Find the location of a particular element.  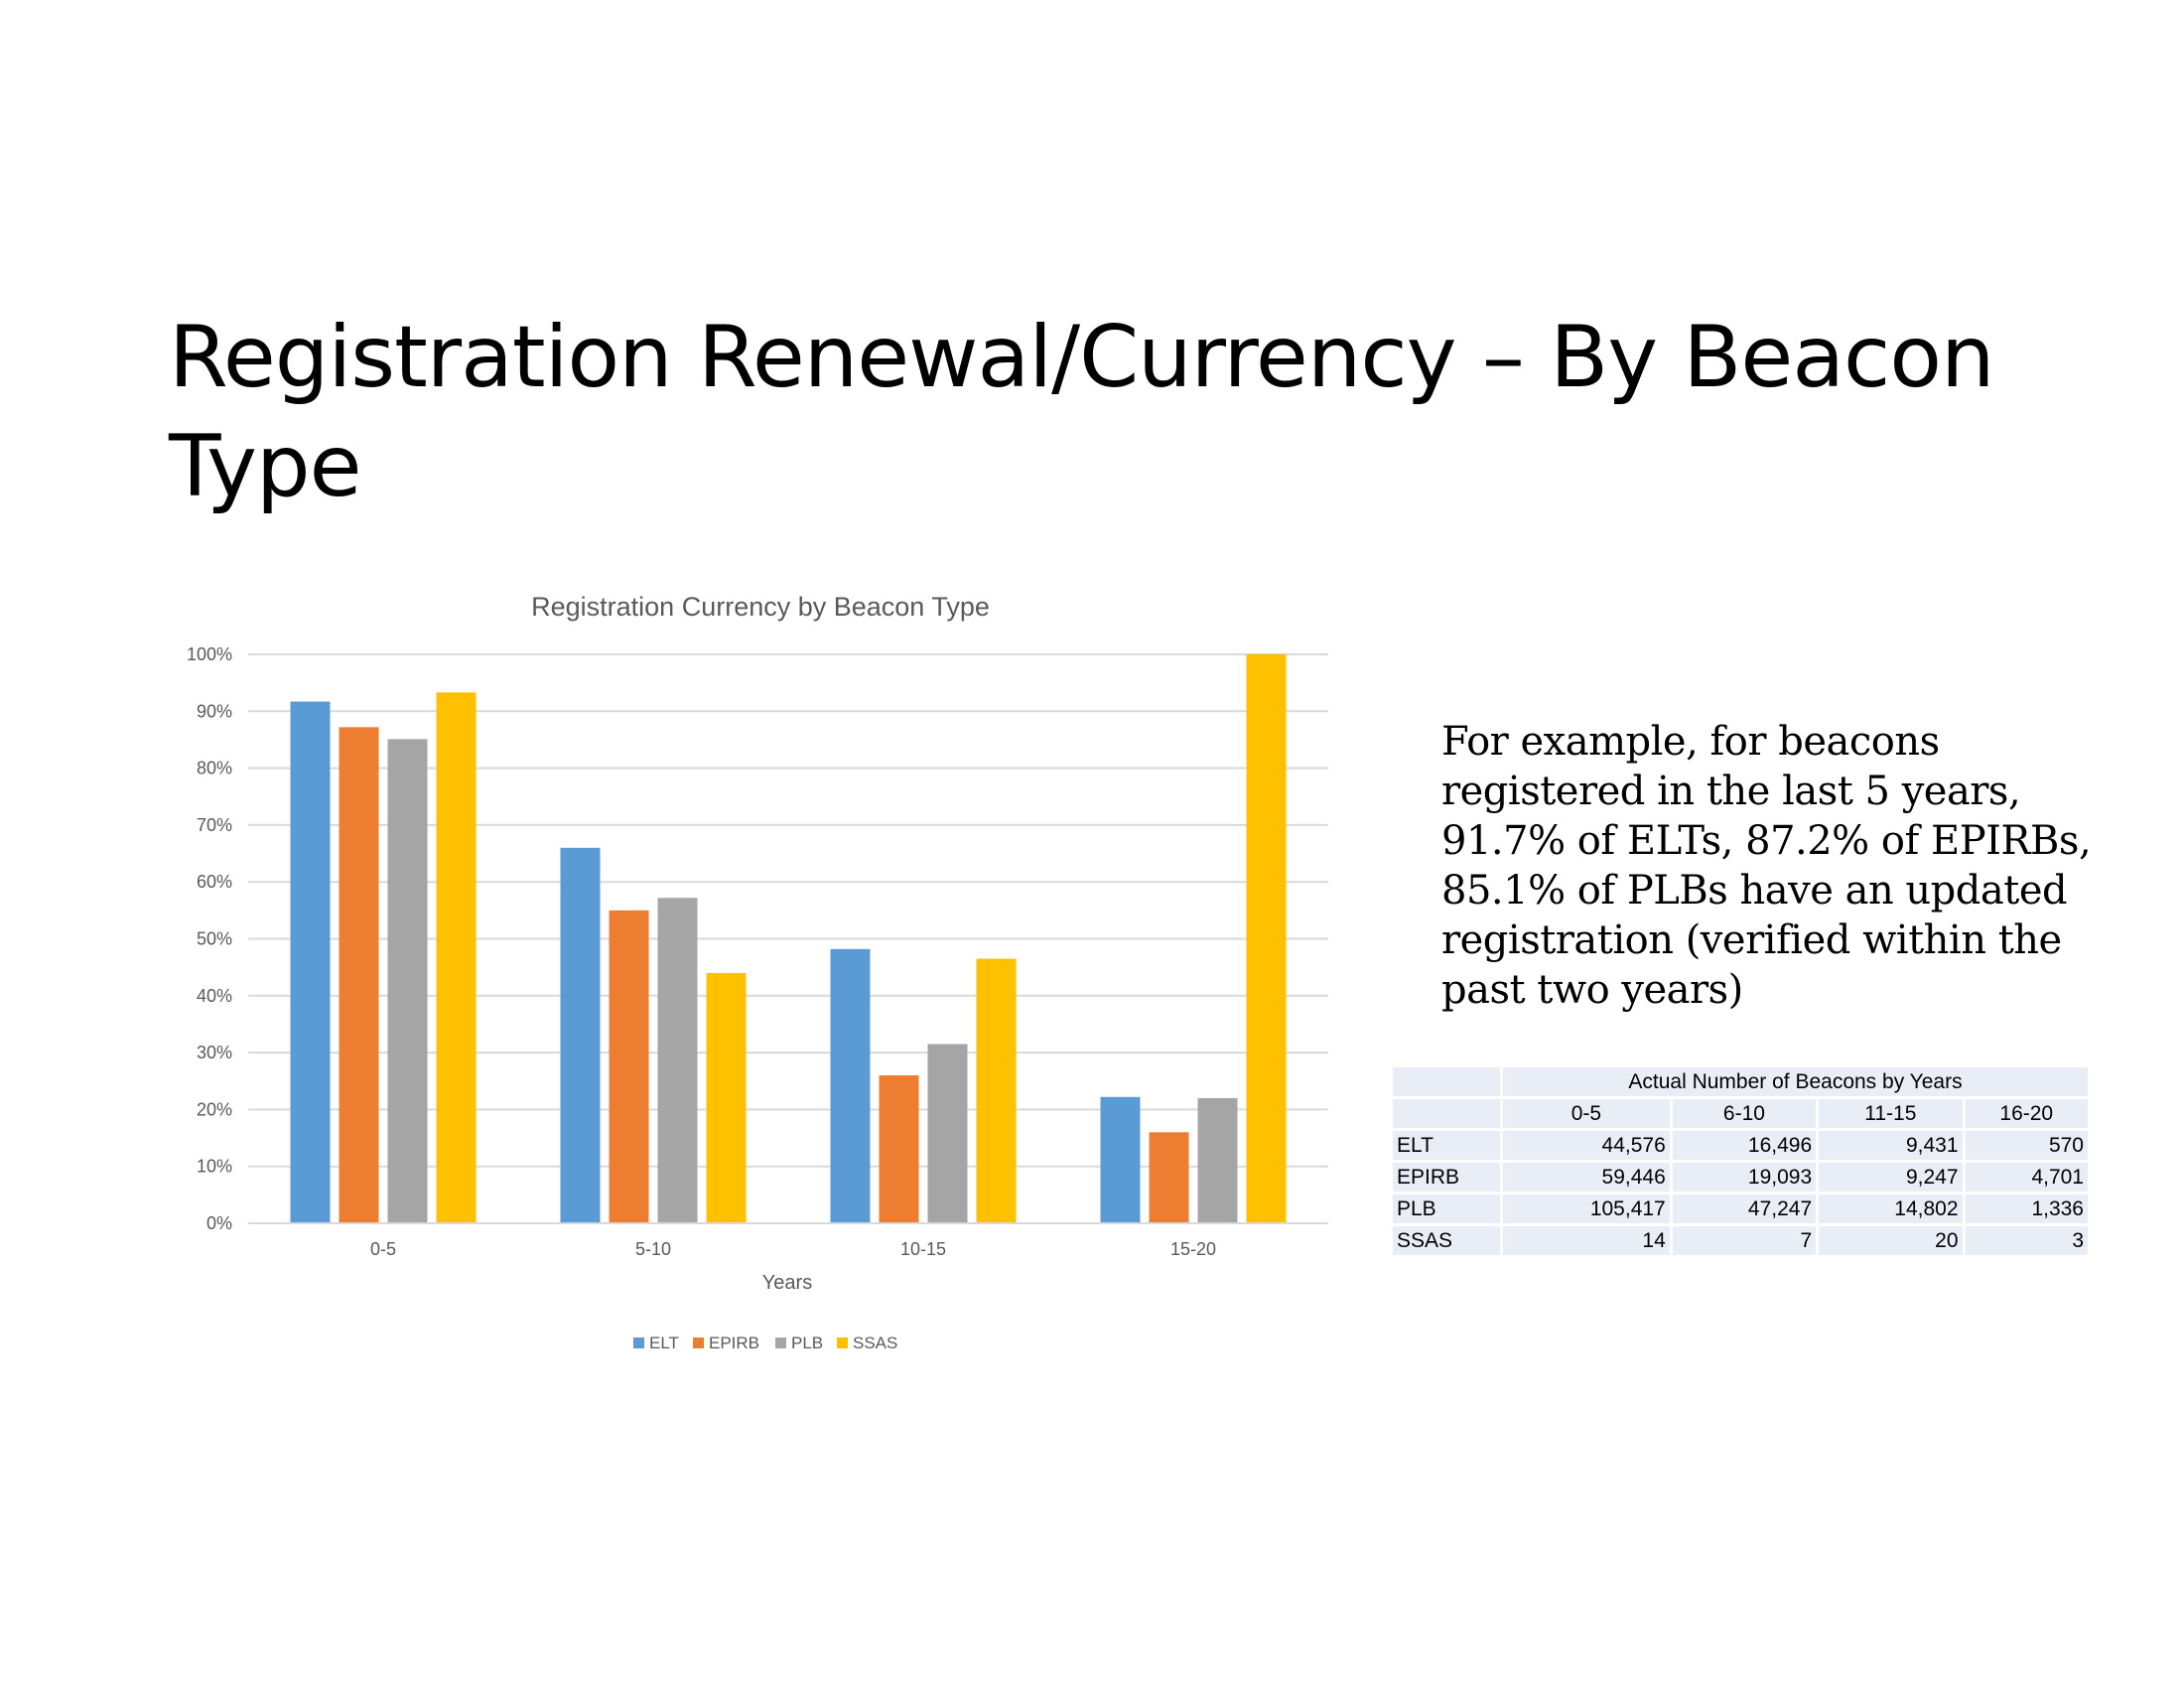

table-row: PLB 105,417 47,247 14,802 1,336 is located at coordinates (1740, 1209).